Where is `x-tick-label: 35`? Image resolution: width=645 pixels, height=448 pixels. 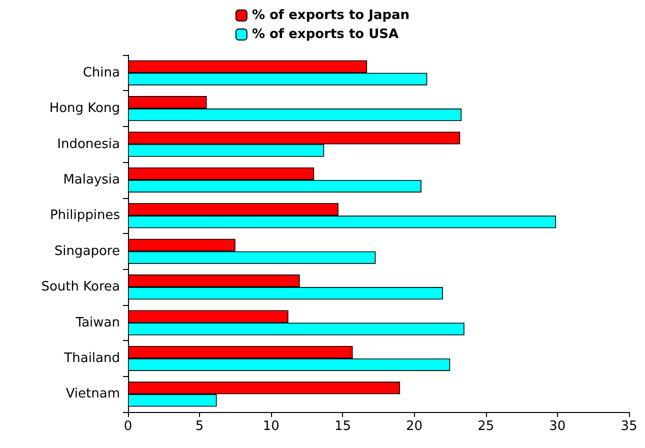 x-tick-label: 35 is located at coordinates (629, 426).